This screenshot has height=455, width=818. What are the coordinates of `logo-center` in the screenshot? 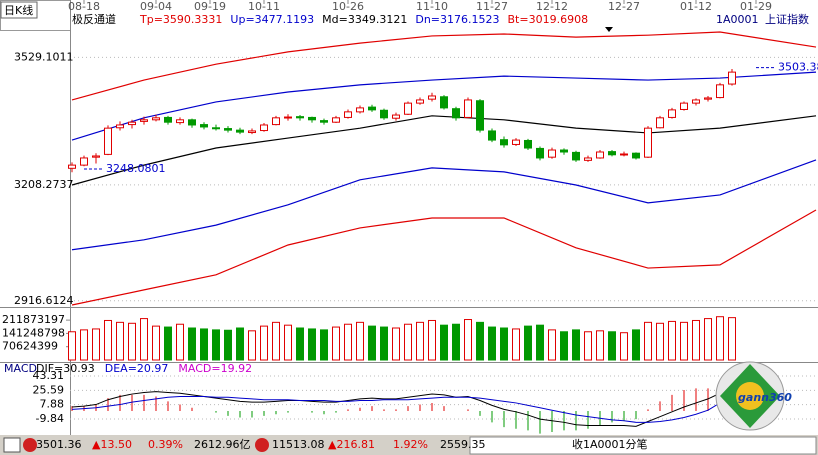 It's located at (750, 396).